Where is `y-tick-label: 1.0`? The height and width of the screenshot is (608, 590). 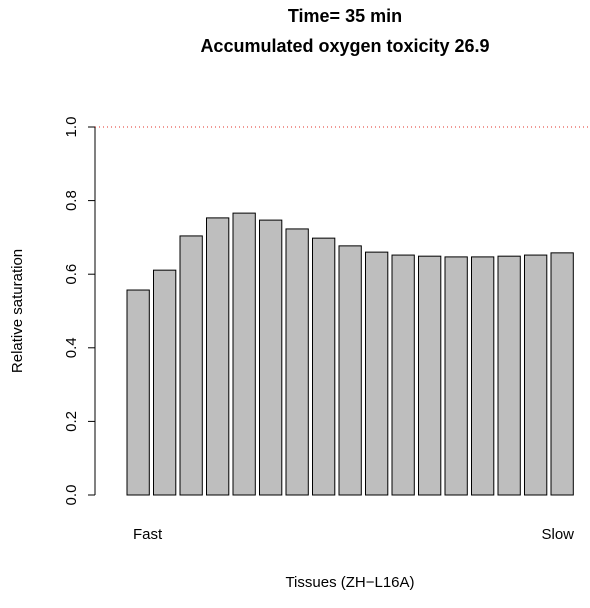 y-tick-label: 1.0 is located at coordinates (71, 127).